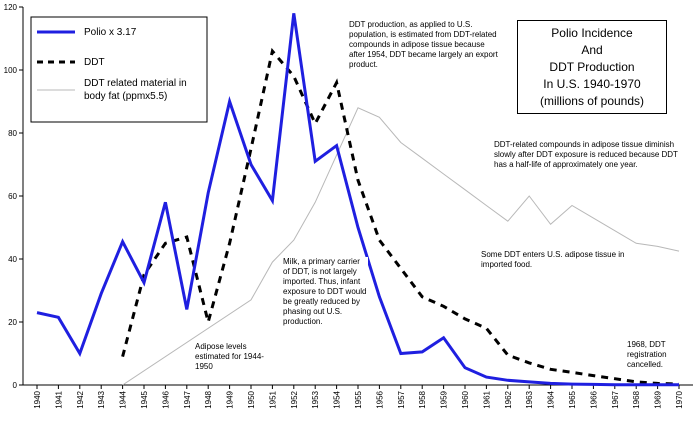 This screenshot has height=423, width=700. What do you see at coordinates (272, 399) in the screenshot?
I see `x-tick-label: 1951` at bounding box center [272, 399].